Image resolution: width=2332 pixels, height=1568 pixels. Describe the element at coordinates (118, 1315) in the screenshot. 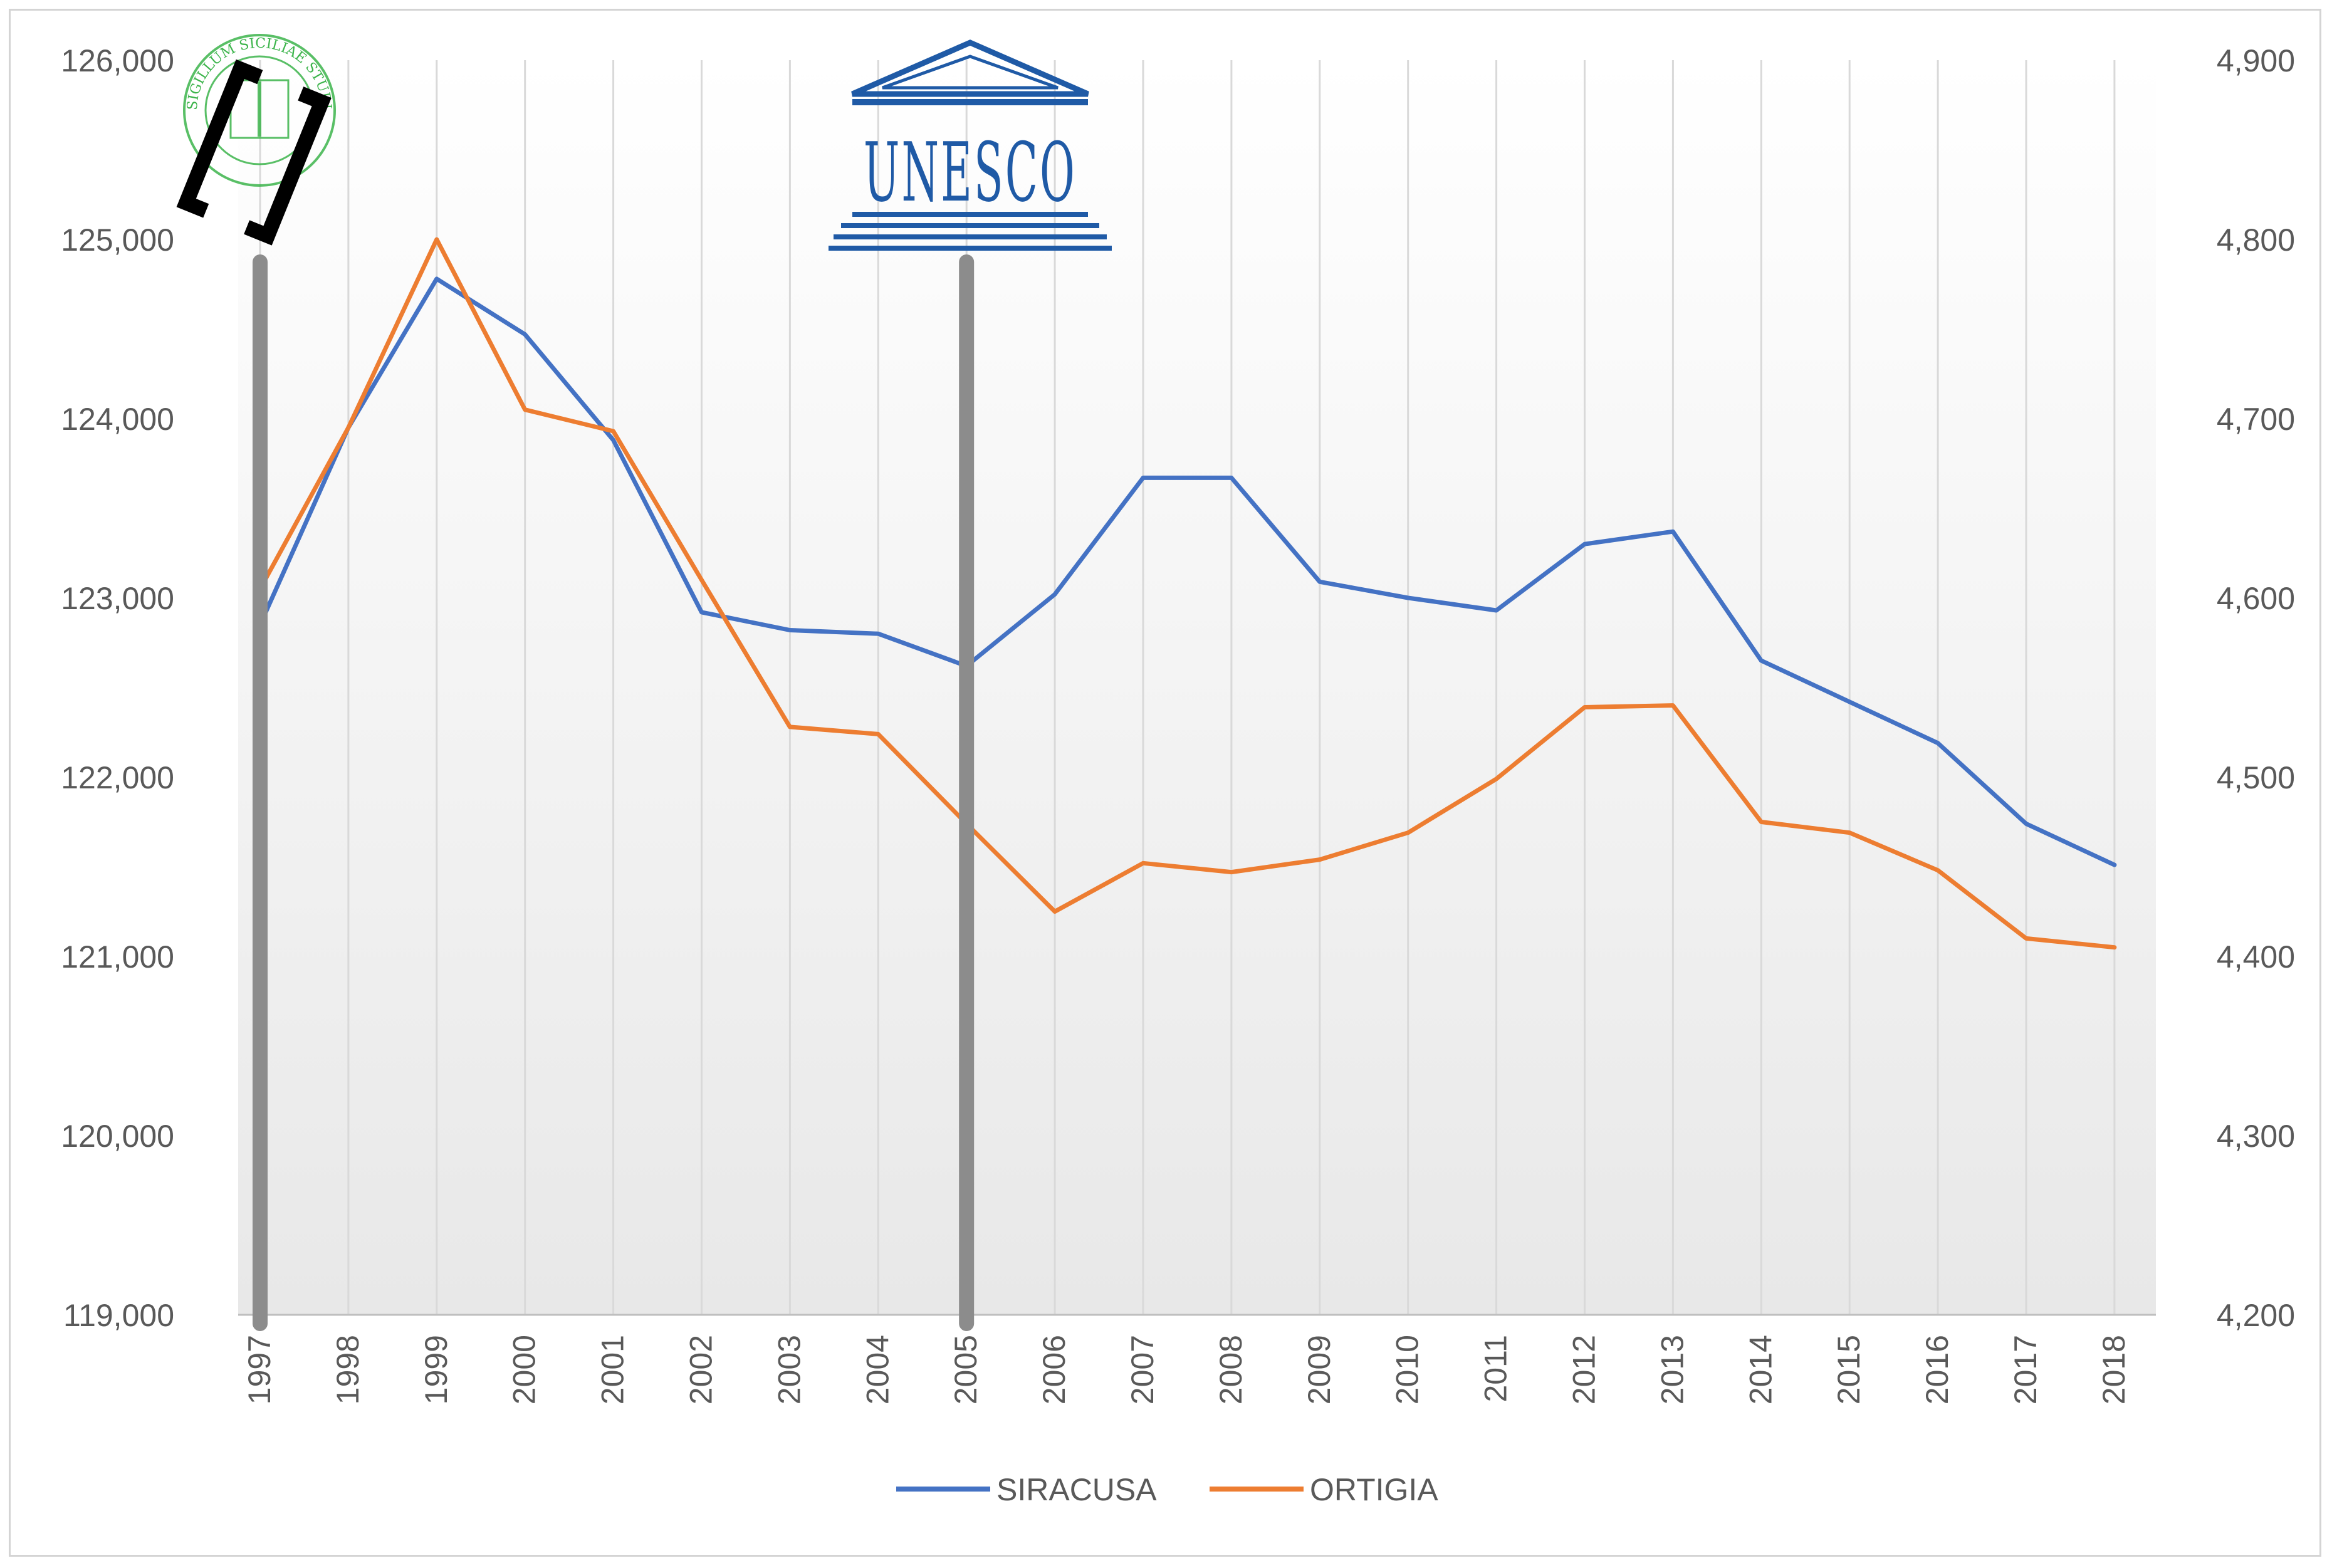

I see `left-axis-tick-label: 119,000` at that location.